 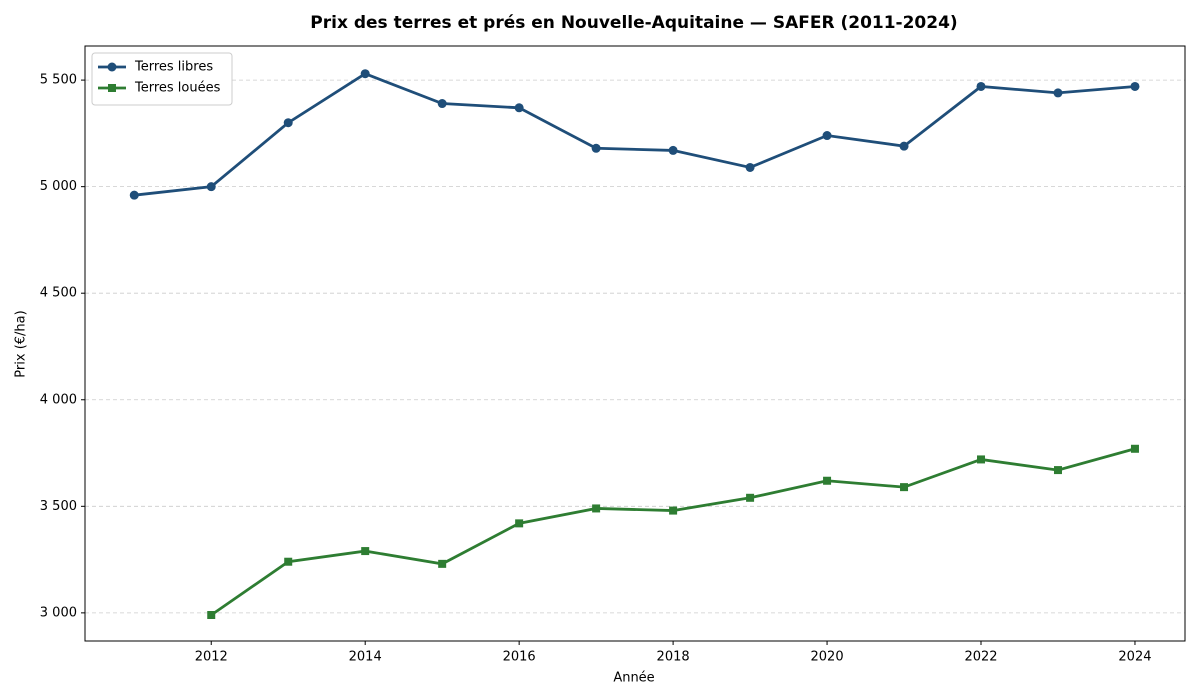 I want to click on legend-box, so click(x=162, y=79).